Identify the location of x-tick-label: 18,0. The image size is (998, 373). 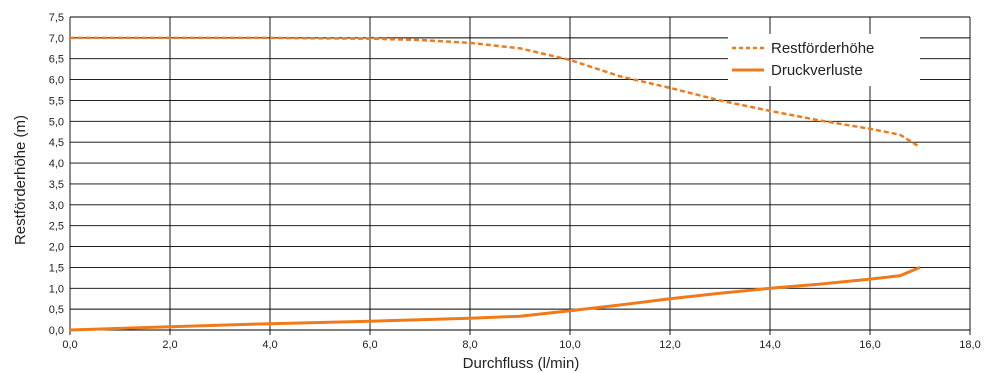
(969, 345).